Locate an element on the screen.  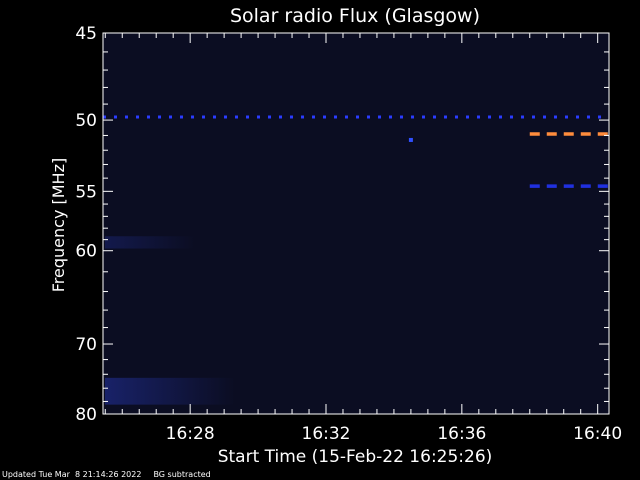
x-tick-label: 16:32 is located at coordinates (326, 434).